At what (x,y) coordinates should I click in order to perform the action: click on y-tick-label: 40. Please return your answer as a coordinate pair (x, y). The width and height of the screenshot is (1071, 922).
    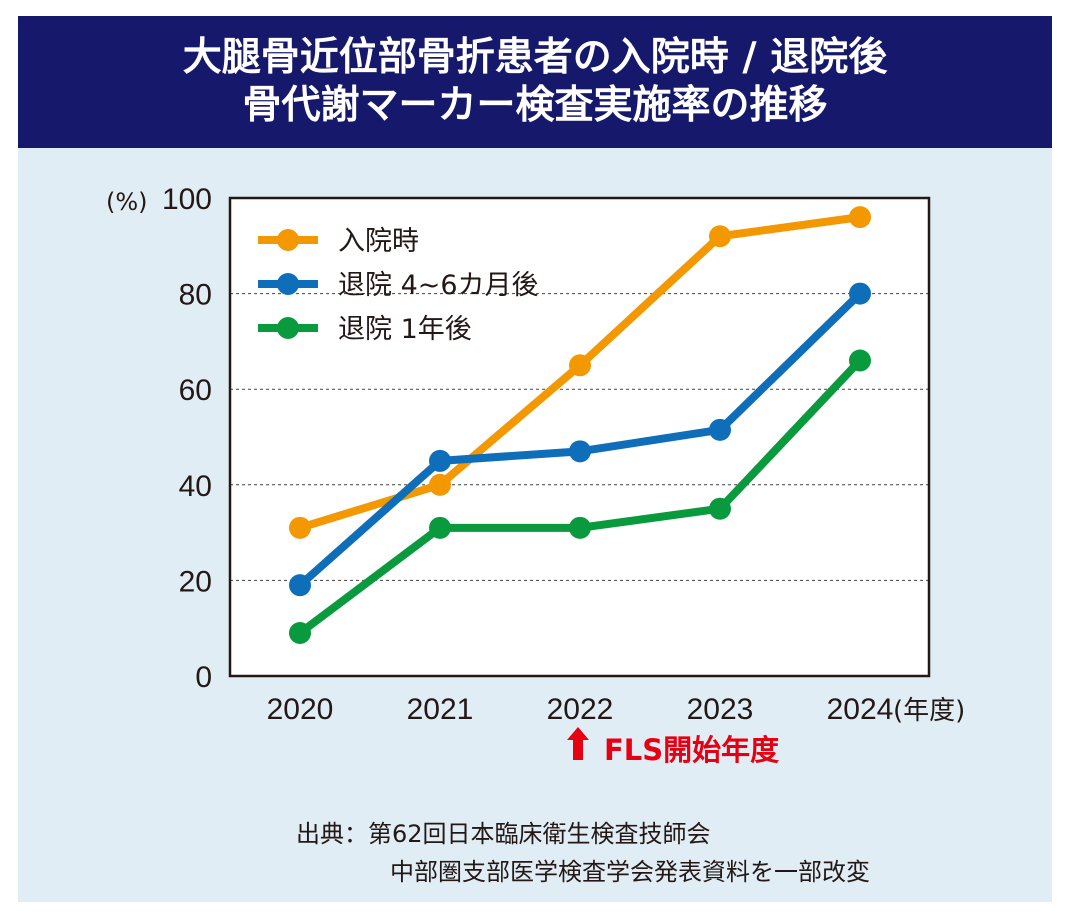
    Looking at the image, I should click on (195, 486).